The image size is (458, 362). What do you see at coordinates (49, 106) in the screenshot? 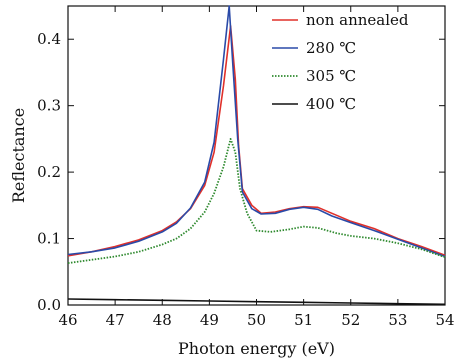
I see `y-tick-label: 0.3` at bounding box center [49, 106].